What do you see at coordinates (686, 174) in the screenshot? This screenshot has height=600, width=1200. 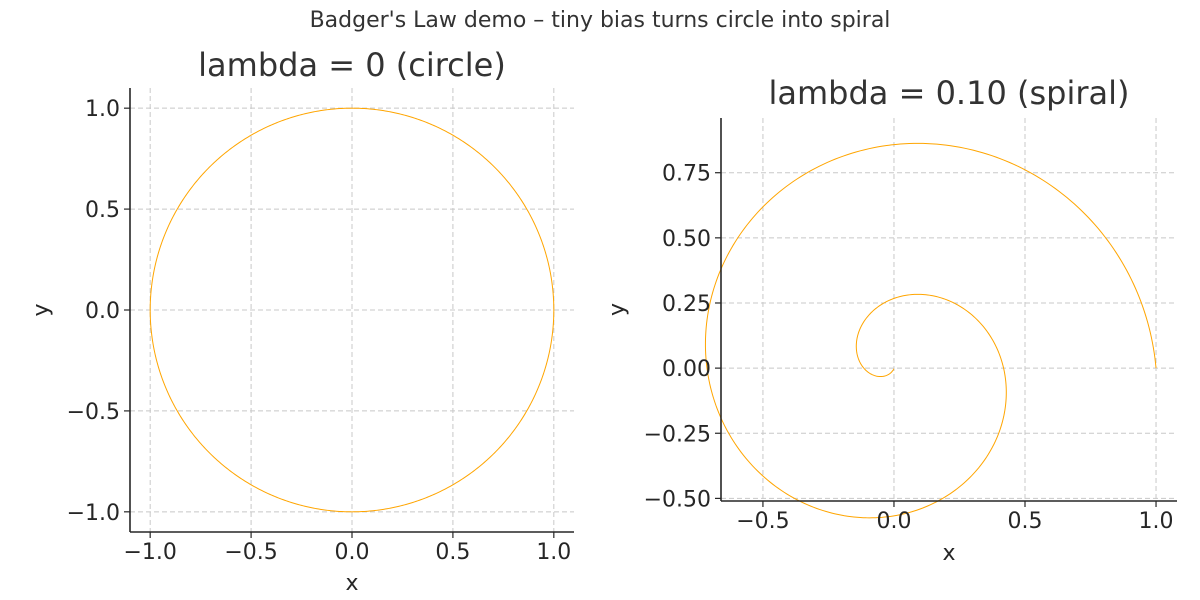 I see `y-tick-label: 0.75` at bounding box center [686, 174].